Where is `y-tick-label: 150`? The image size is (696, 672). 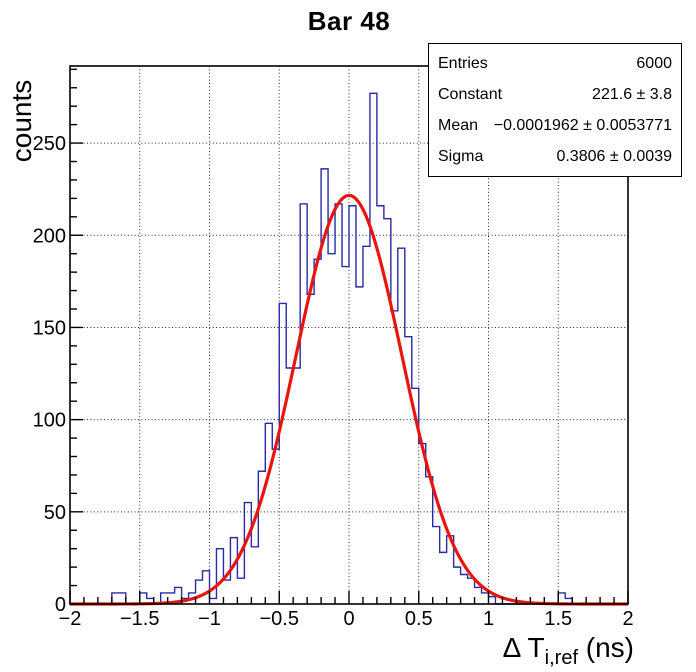
y-tick-label: 150 is located at coordinates (49, 328).